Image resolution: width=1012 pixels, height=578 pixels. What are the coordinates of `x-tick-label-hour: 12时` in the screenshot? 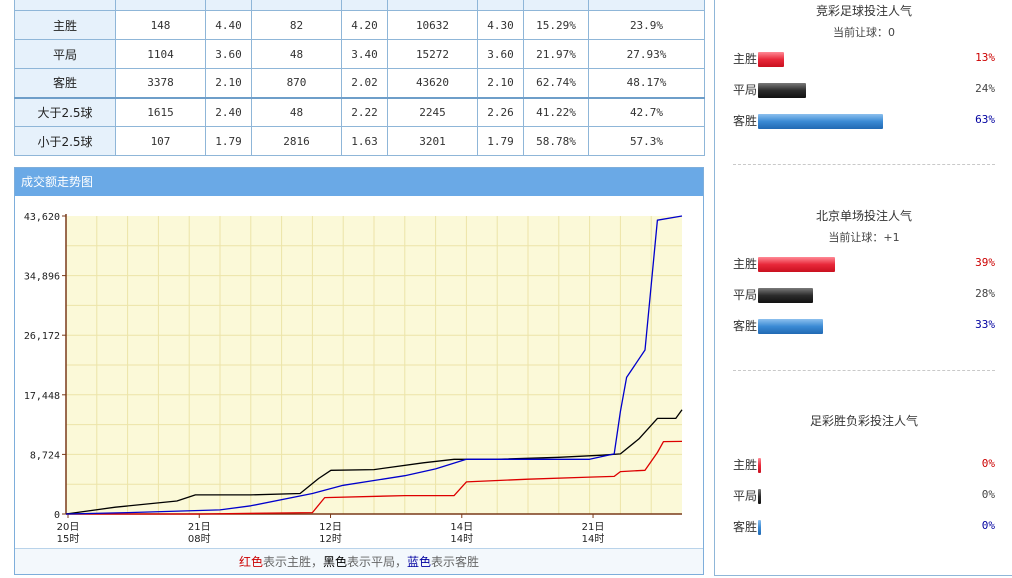 It's located at (330, 538).